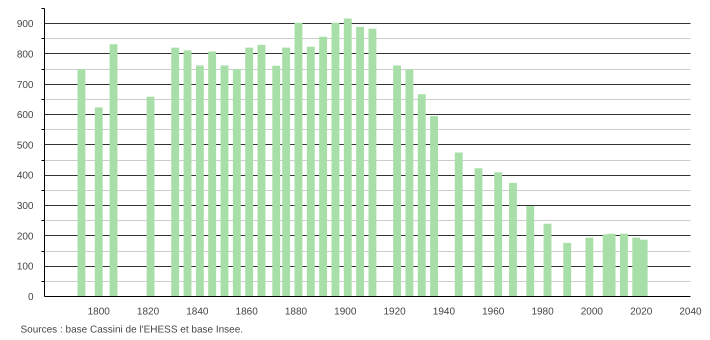  Describe the element at coordinates (690, 312) in the screenshot. I see `x-tick-label: 2040` at that location.